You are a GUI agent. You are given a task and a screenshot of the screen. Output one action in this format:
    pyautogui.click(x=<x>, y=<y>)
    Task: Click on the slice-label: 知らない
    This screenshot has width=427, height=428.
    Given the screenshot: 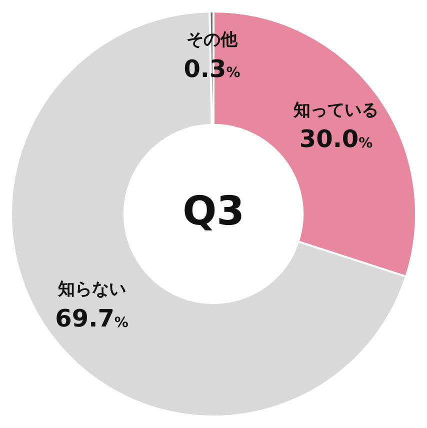 What is the action you would take?
    pyautogui.click(x=91, y=290)
    